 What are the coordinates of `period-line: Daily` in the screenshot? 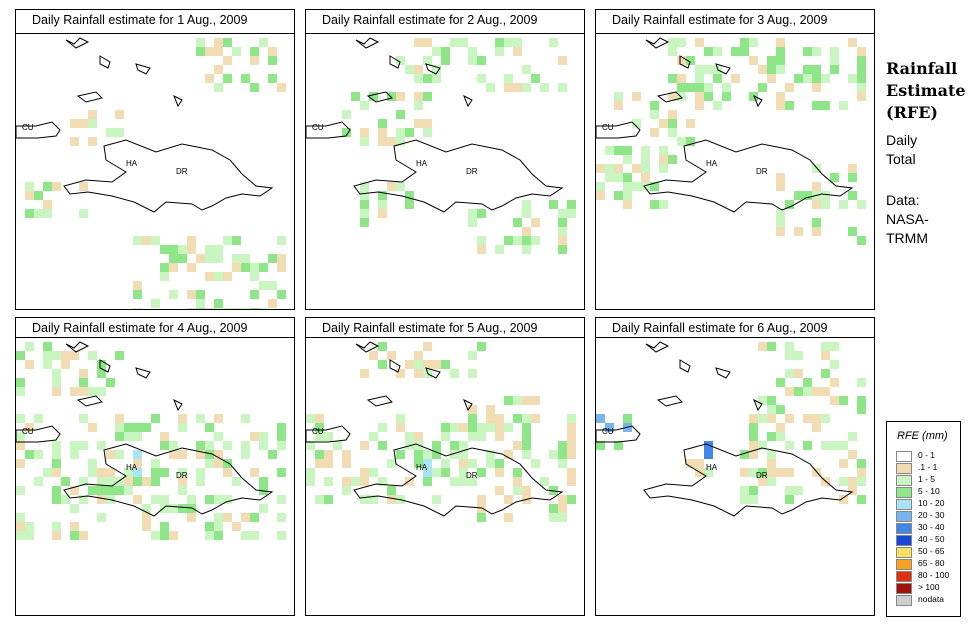 It's located at (902, 140).